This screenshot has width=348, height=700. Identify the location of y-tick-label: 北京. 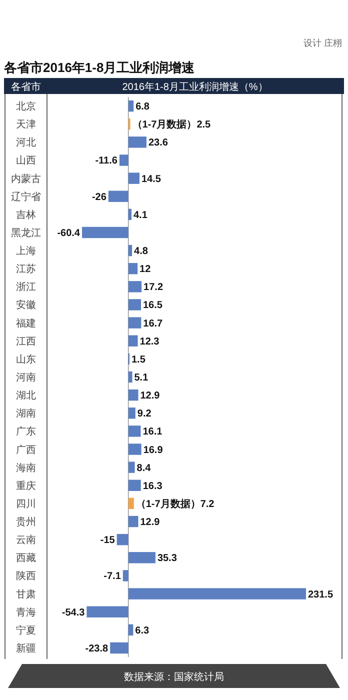
(26, 106).